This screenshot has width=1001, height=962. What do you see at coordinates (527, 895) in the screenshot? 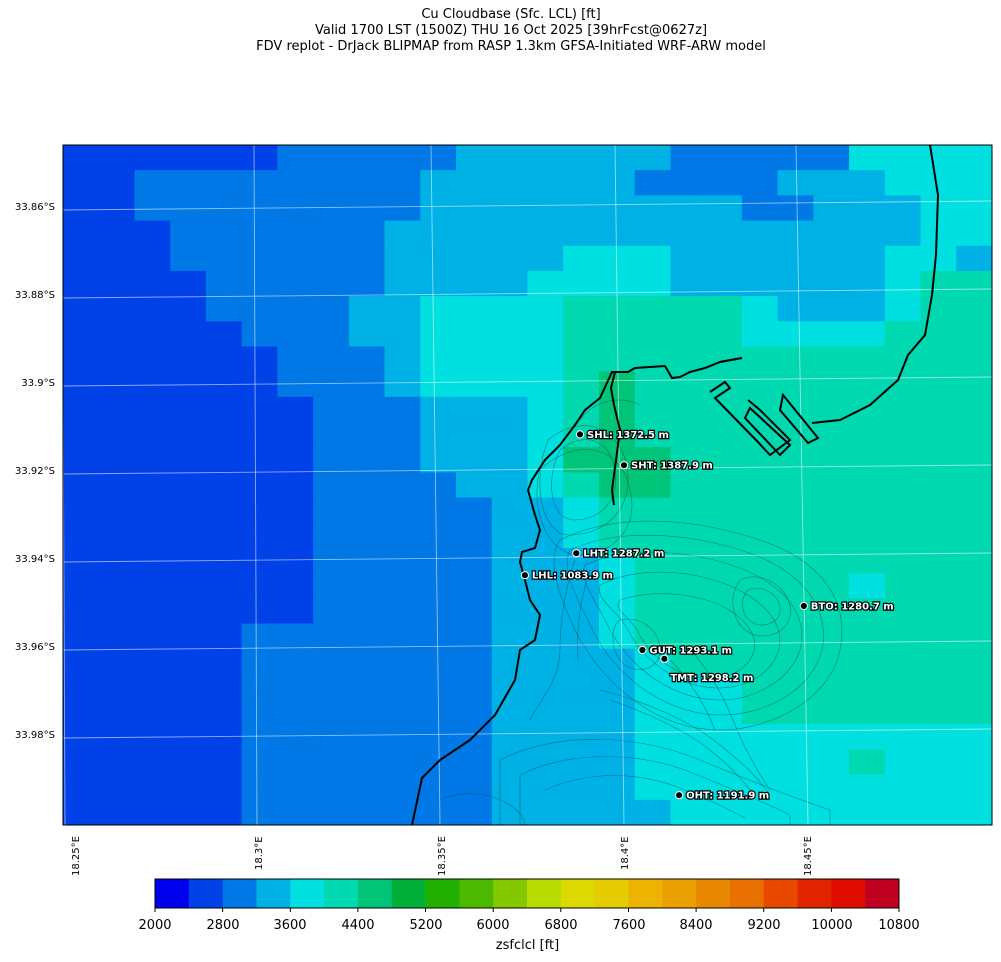
I see `colorbar` at bounding box center [527, 895].